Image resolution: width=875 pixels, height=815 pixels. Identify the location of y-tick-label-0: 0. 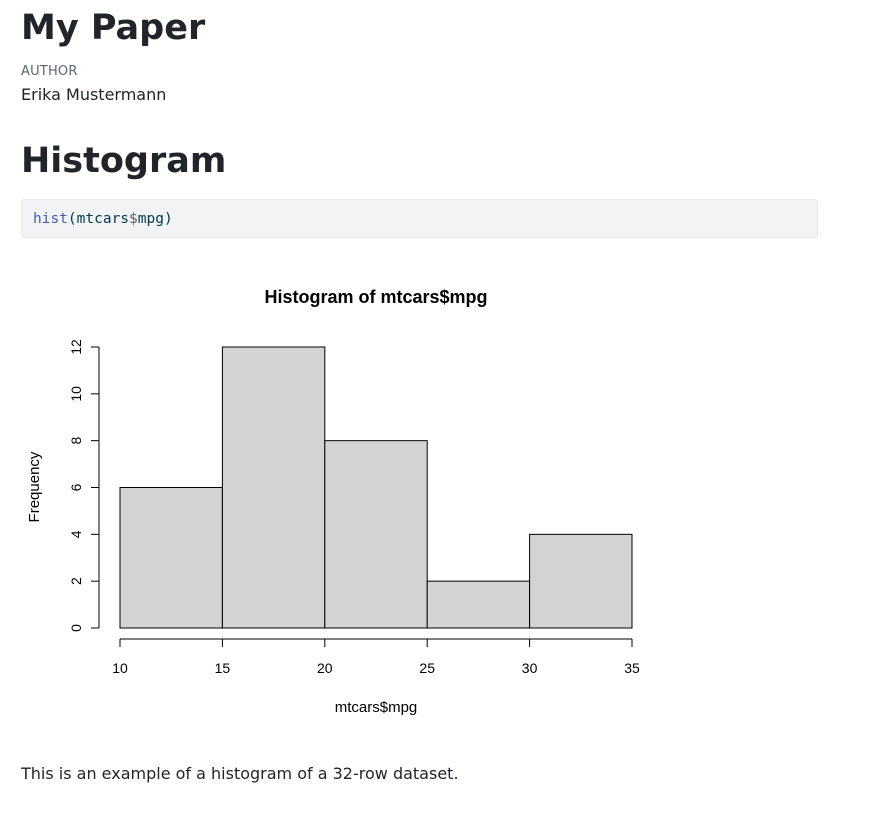
(76, 628).